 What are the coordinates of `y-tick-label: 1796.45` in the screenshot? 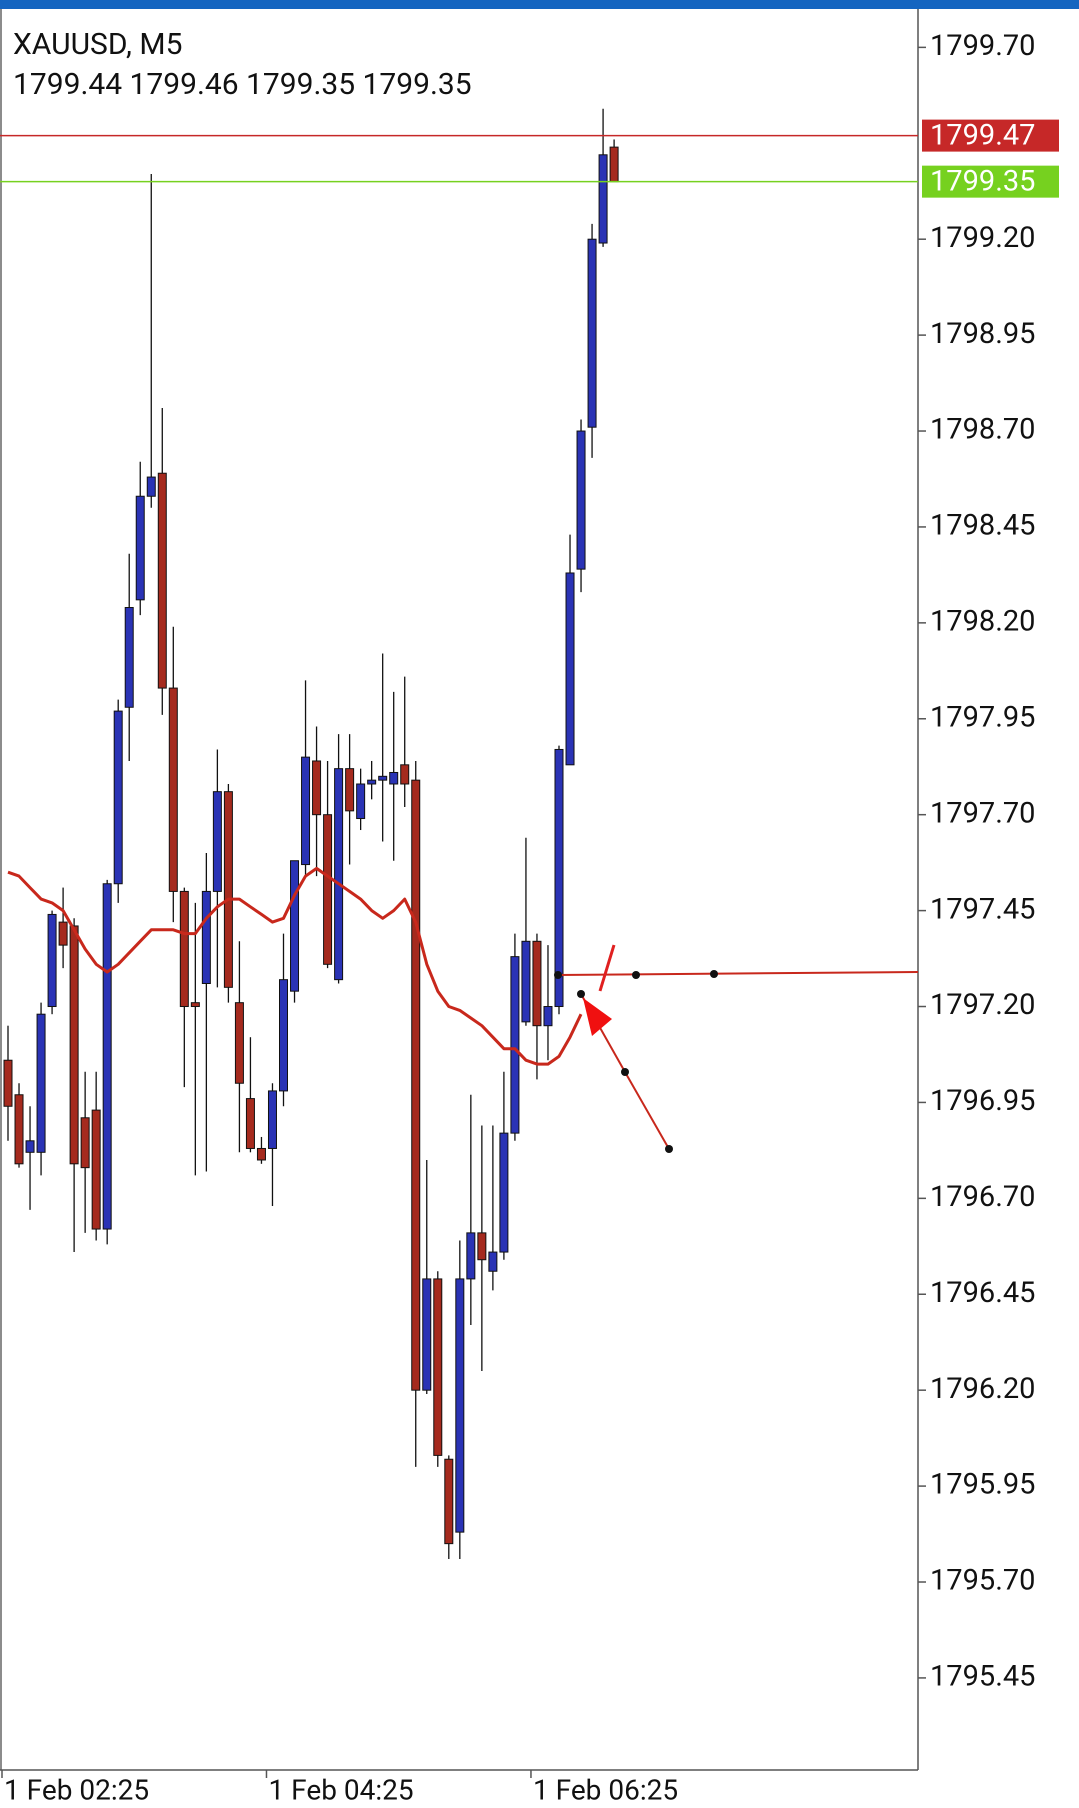 It's located at (982, 1293).